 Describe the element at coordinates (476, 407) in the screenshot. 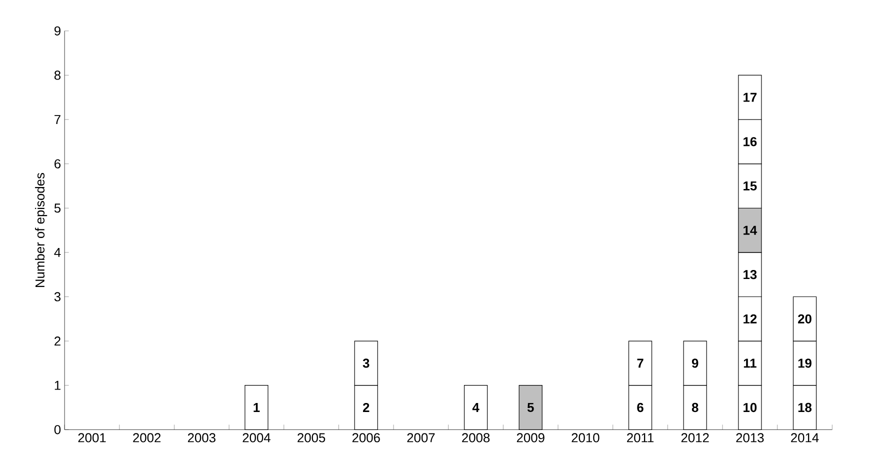

I see `annotation: 4` at that location.